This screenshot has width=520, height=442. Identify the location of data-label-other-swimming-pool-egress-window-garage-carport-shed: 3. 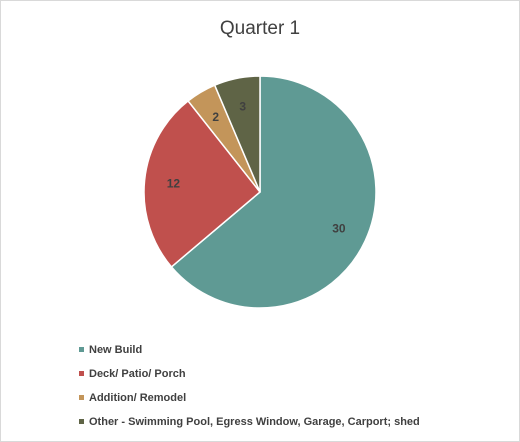
(242, 107).